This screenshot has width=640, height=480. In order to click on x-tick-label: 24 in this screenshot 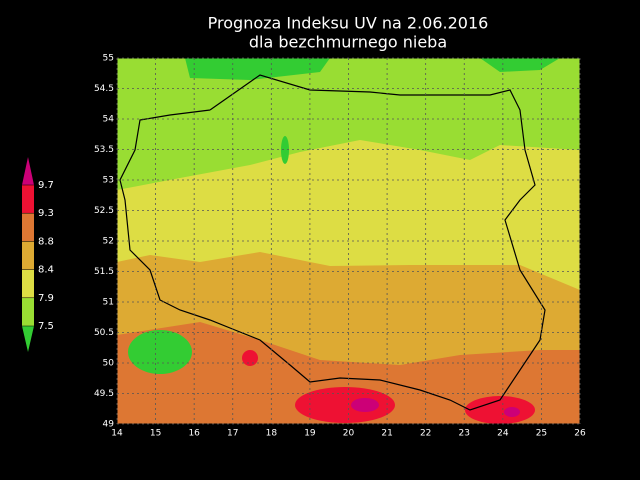, I will do `click(503, 434)`.